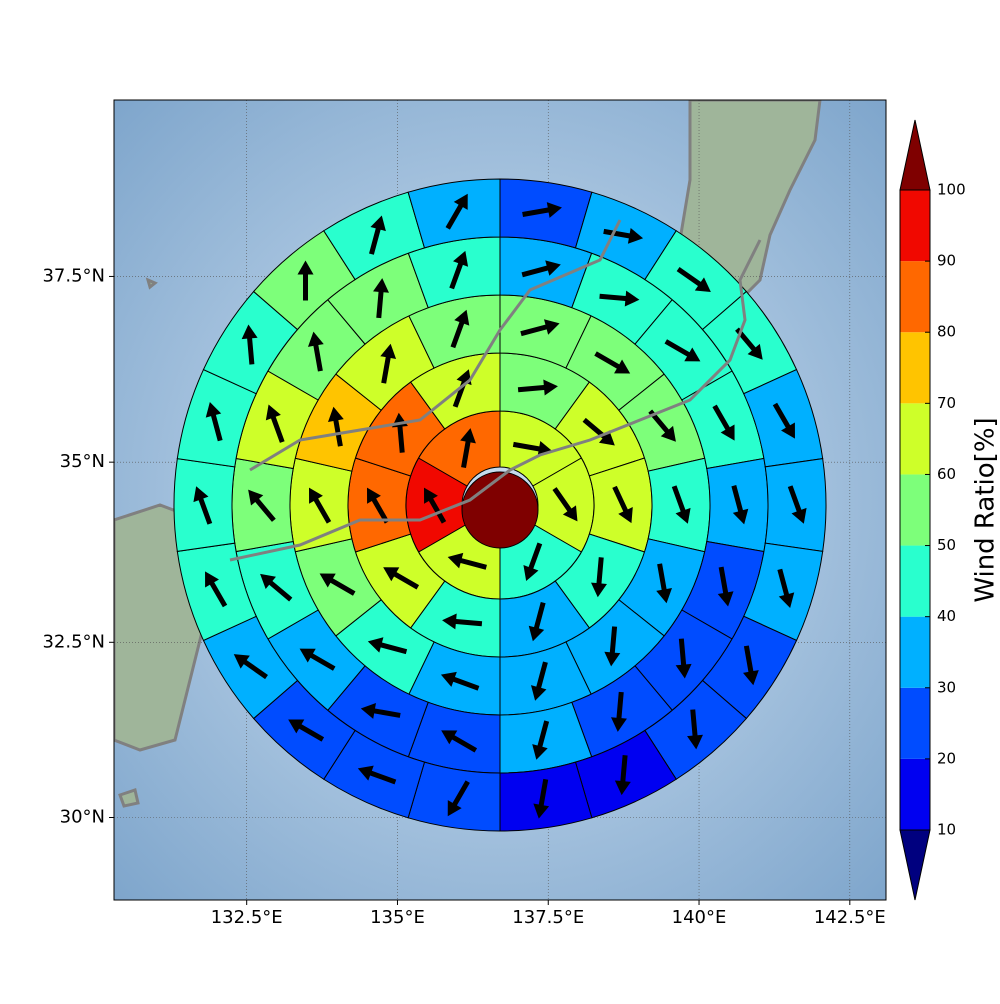  What do you see at coordinates (699, 917) in the screenshot?
I see `x-tick-label: 140°E` at bounding box center [699, 917].